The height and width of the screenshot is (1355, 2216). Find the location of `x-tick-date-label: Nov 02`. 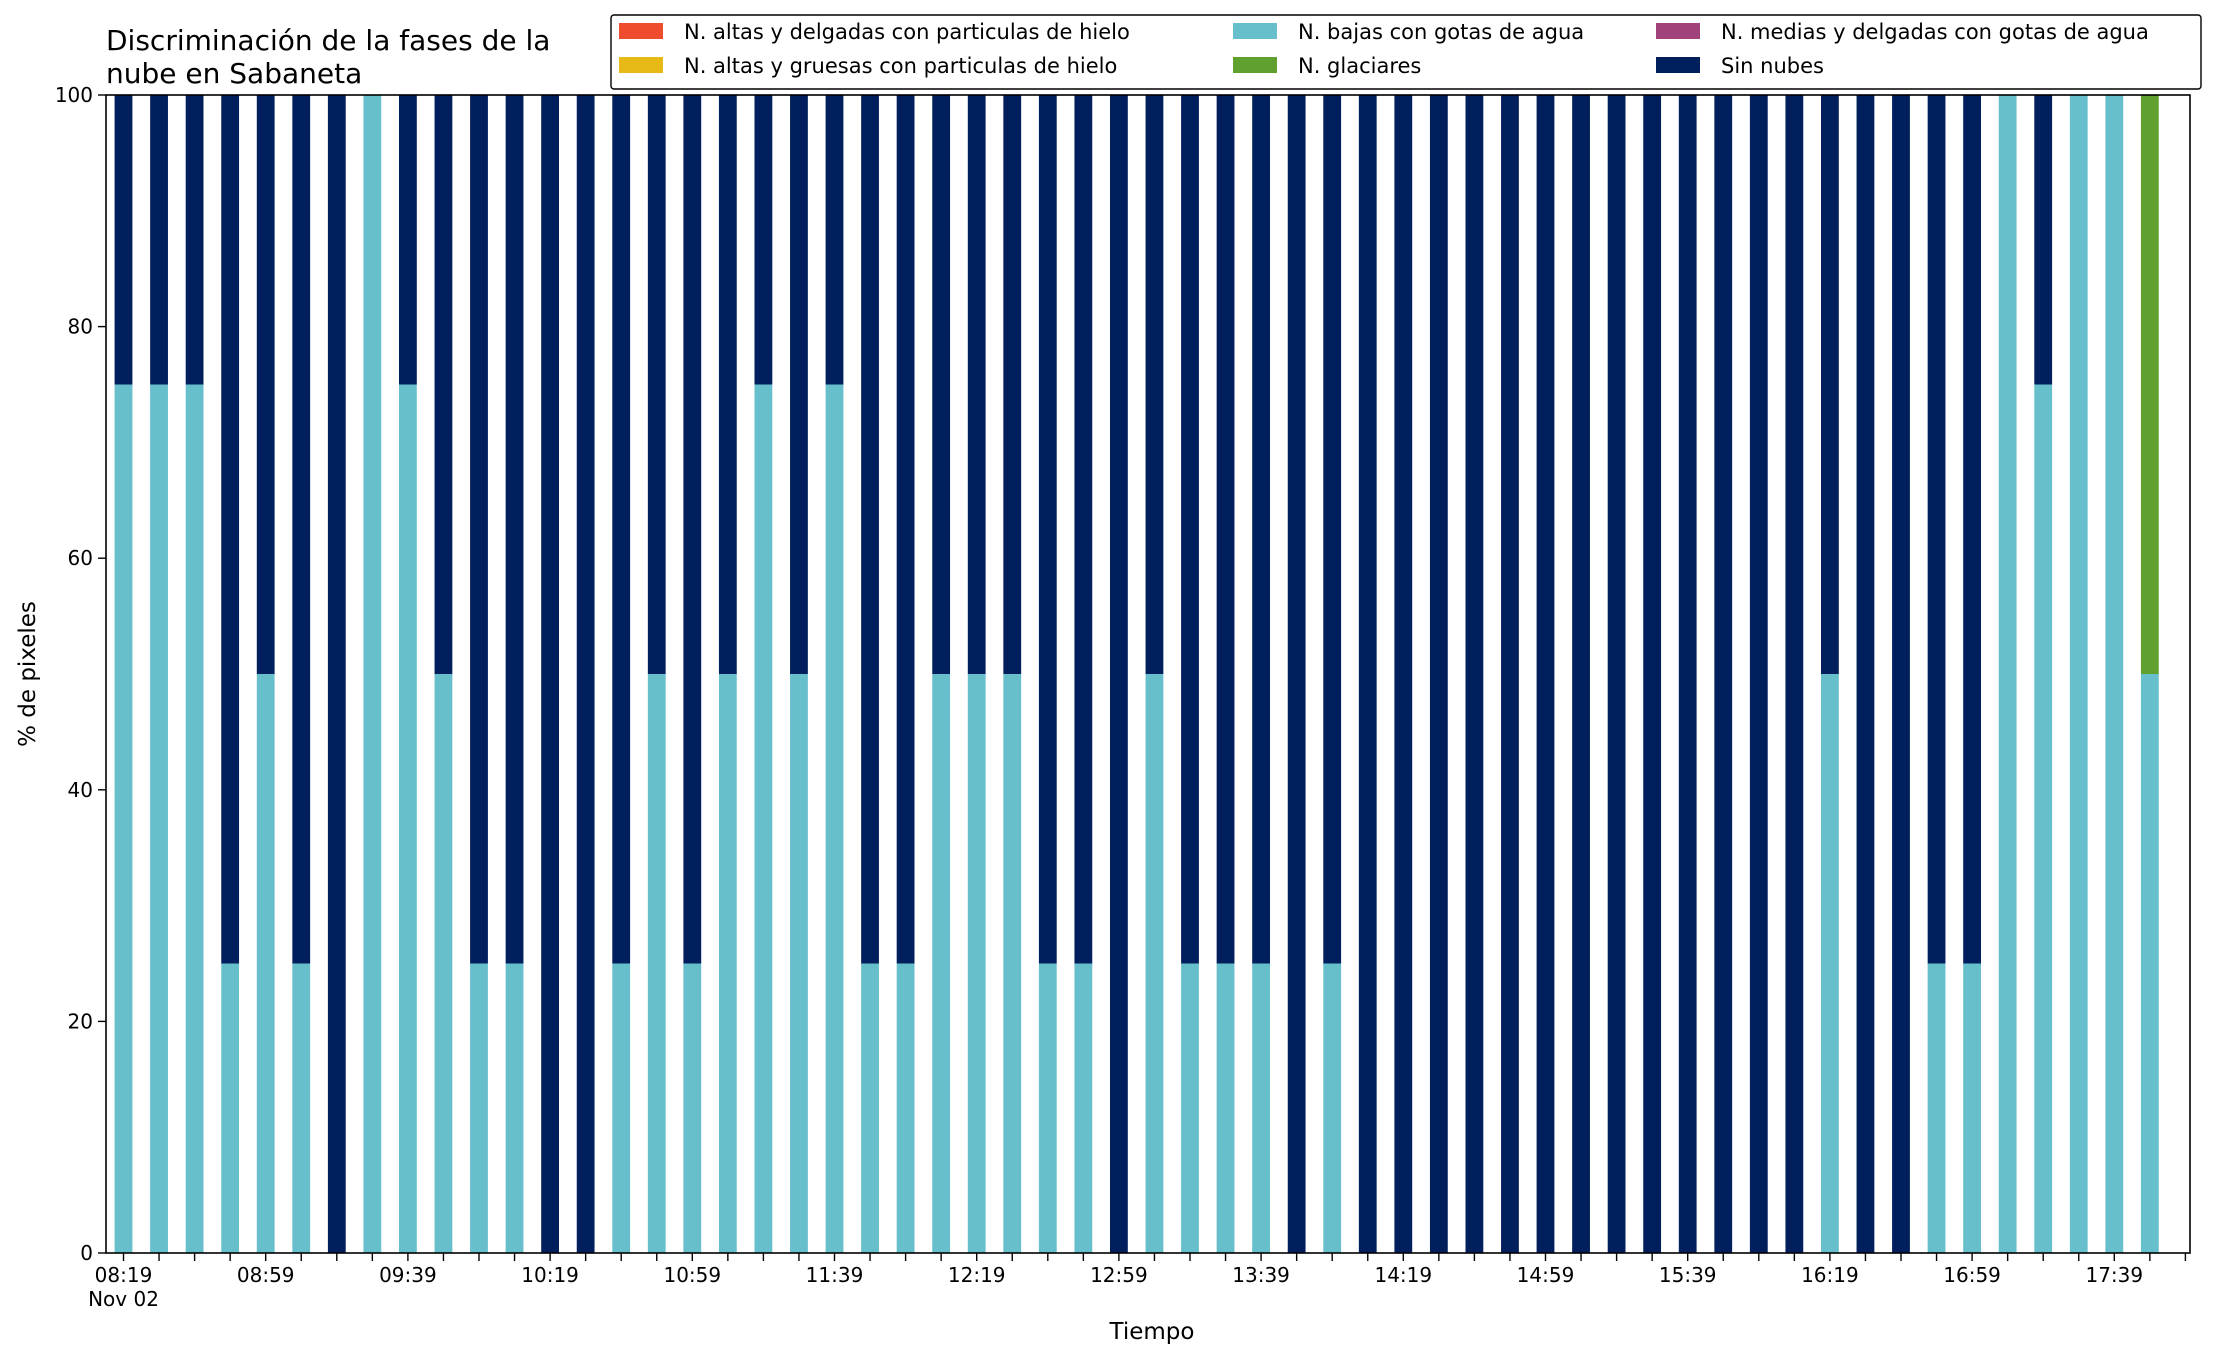

x-tick-date-label: Nov 02 is located at coordinates (123, 1299).